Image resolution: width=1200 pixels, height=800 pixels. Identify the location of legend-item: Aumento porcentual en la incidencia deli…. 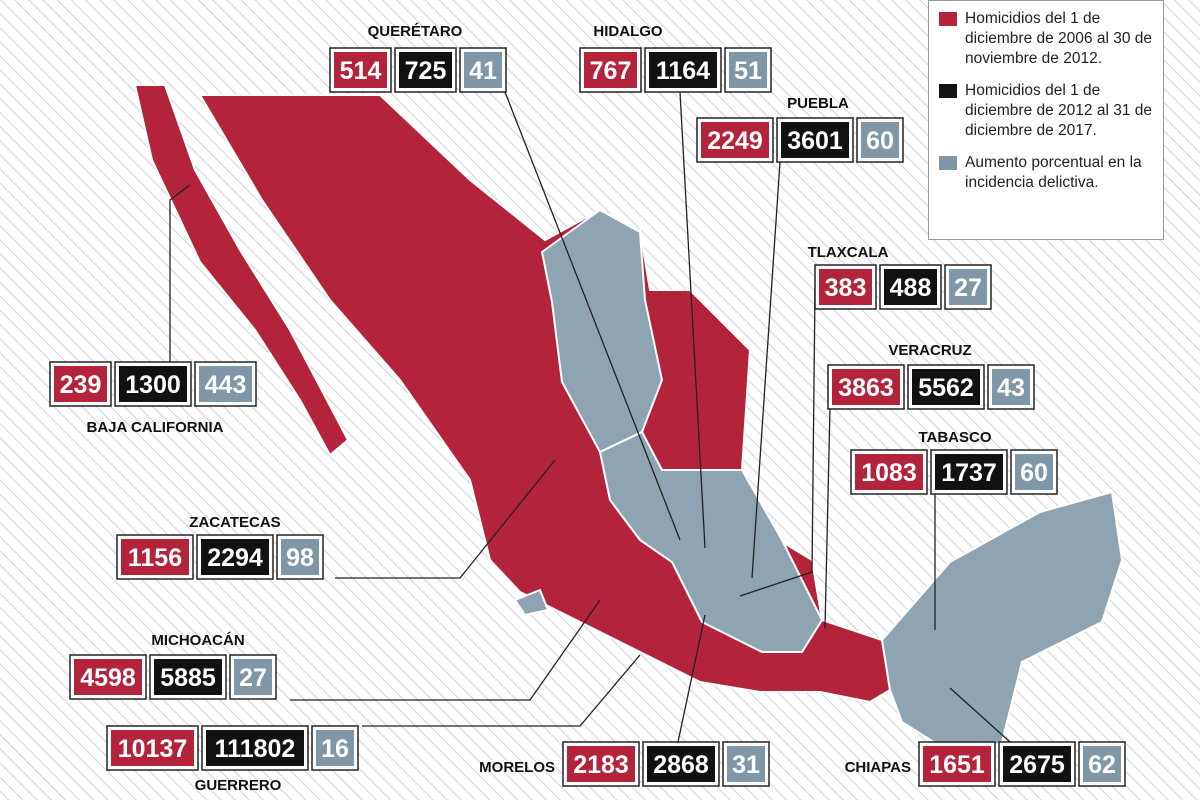
(1046, 173).